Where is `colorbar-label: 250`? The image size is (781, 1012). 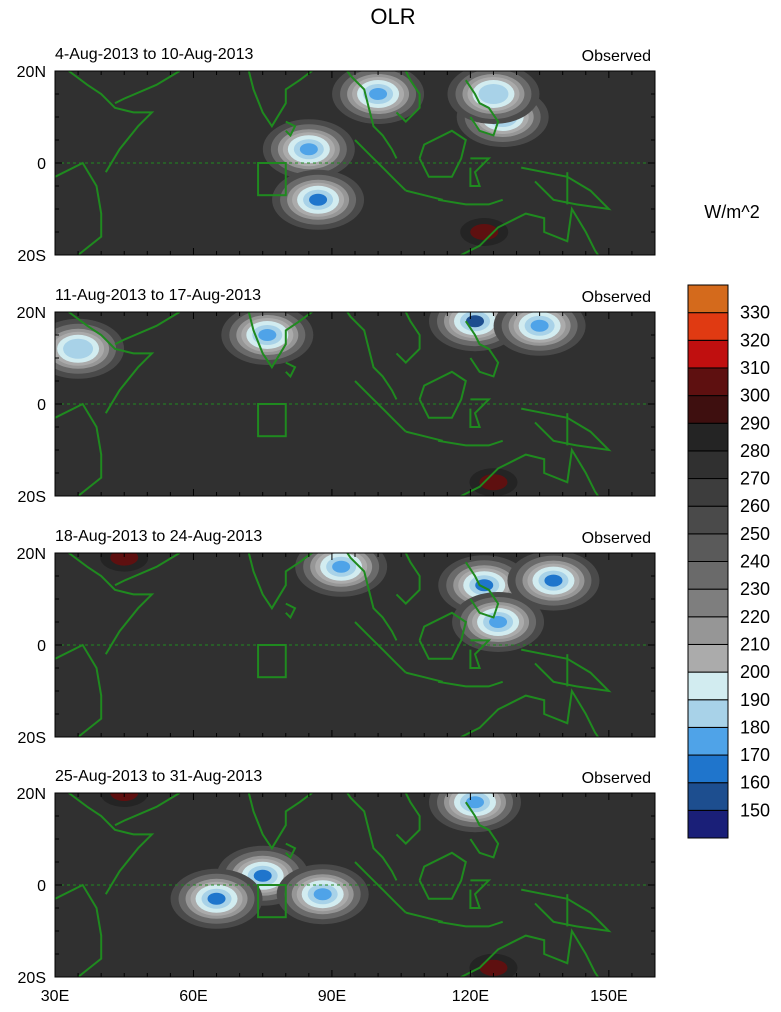 colorbar-label: 250 is located at coordinates (755, 534).